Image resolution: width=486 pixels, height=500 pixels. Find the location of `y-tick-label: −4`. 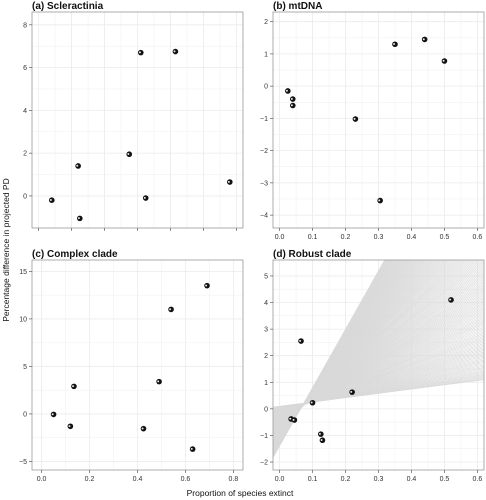

y-tick-label: −4 is located at coordinates (264, 216).